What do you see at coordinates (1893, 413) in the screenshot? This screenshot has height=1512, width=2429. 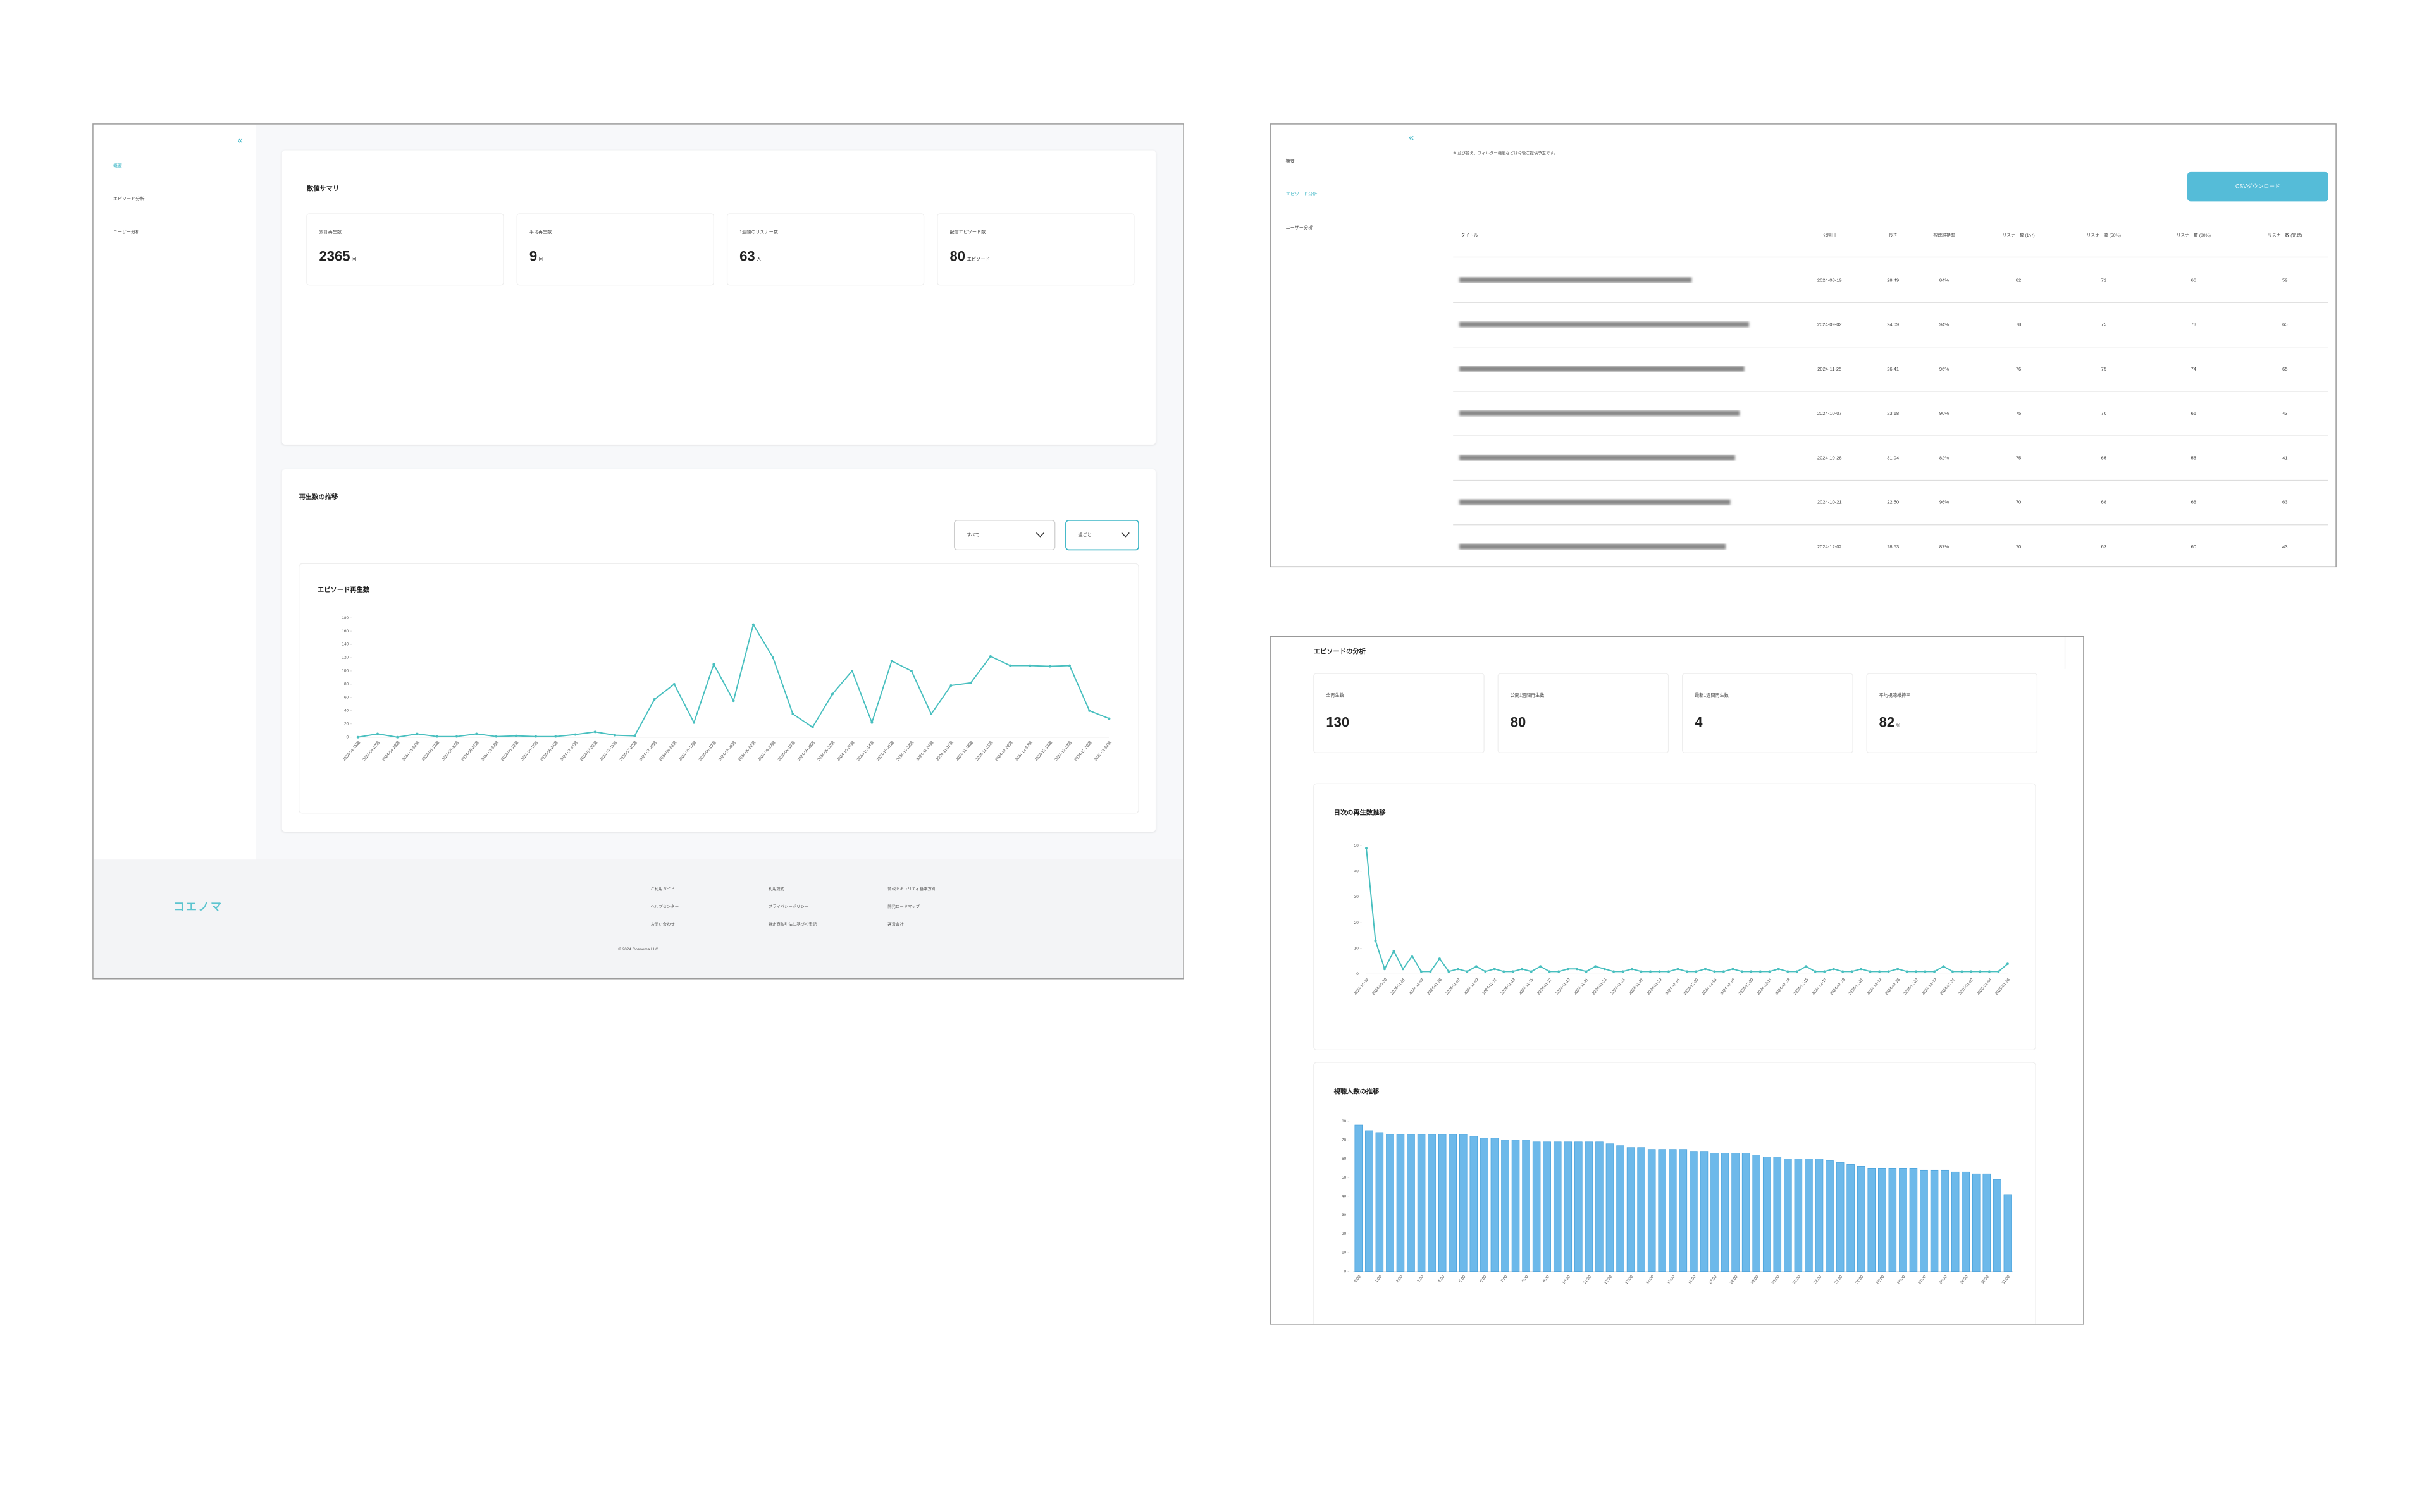 I see `cell: 23:18` at bounding box center [1893, 413].